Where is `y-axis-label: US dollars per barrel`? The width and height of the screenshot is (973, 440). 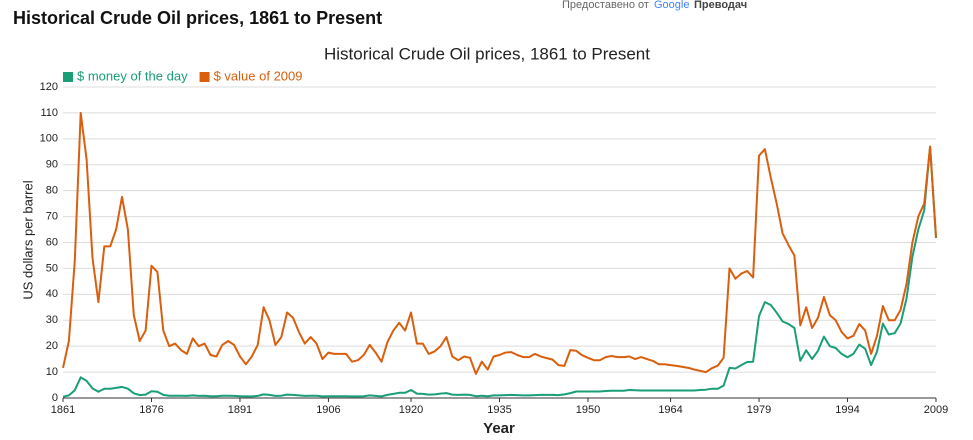
y-axis-label: US dollars per barrel is located at coordinates (27, 239).